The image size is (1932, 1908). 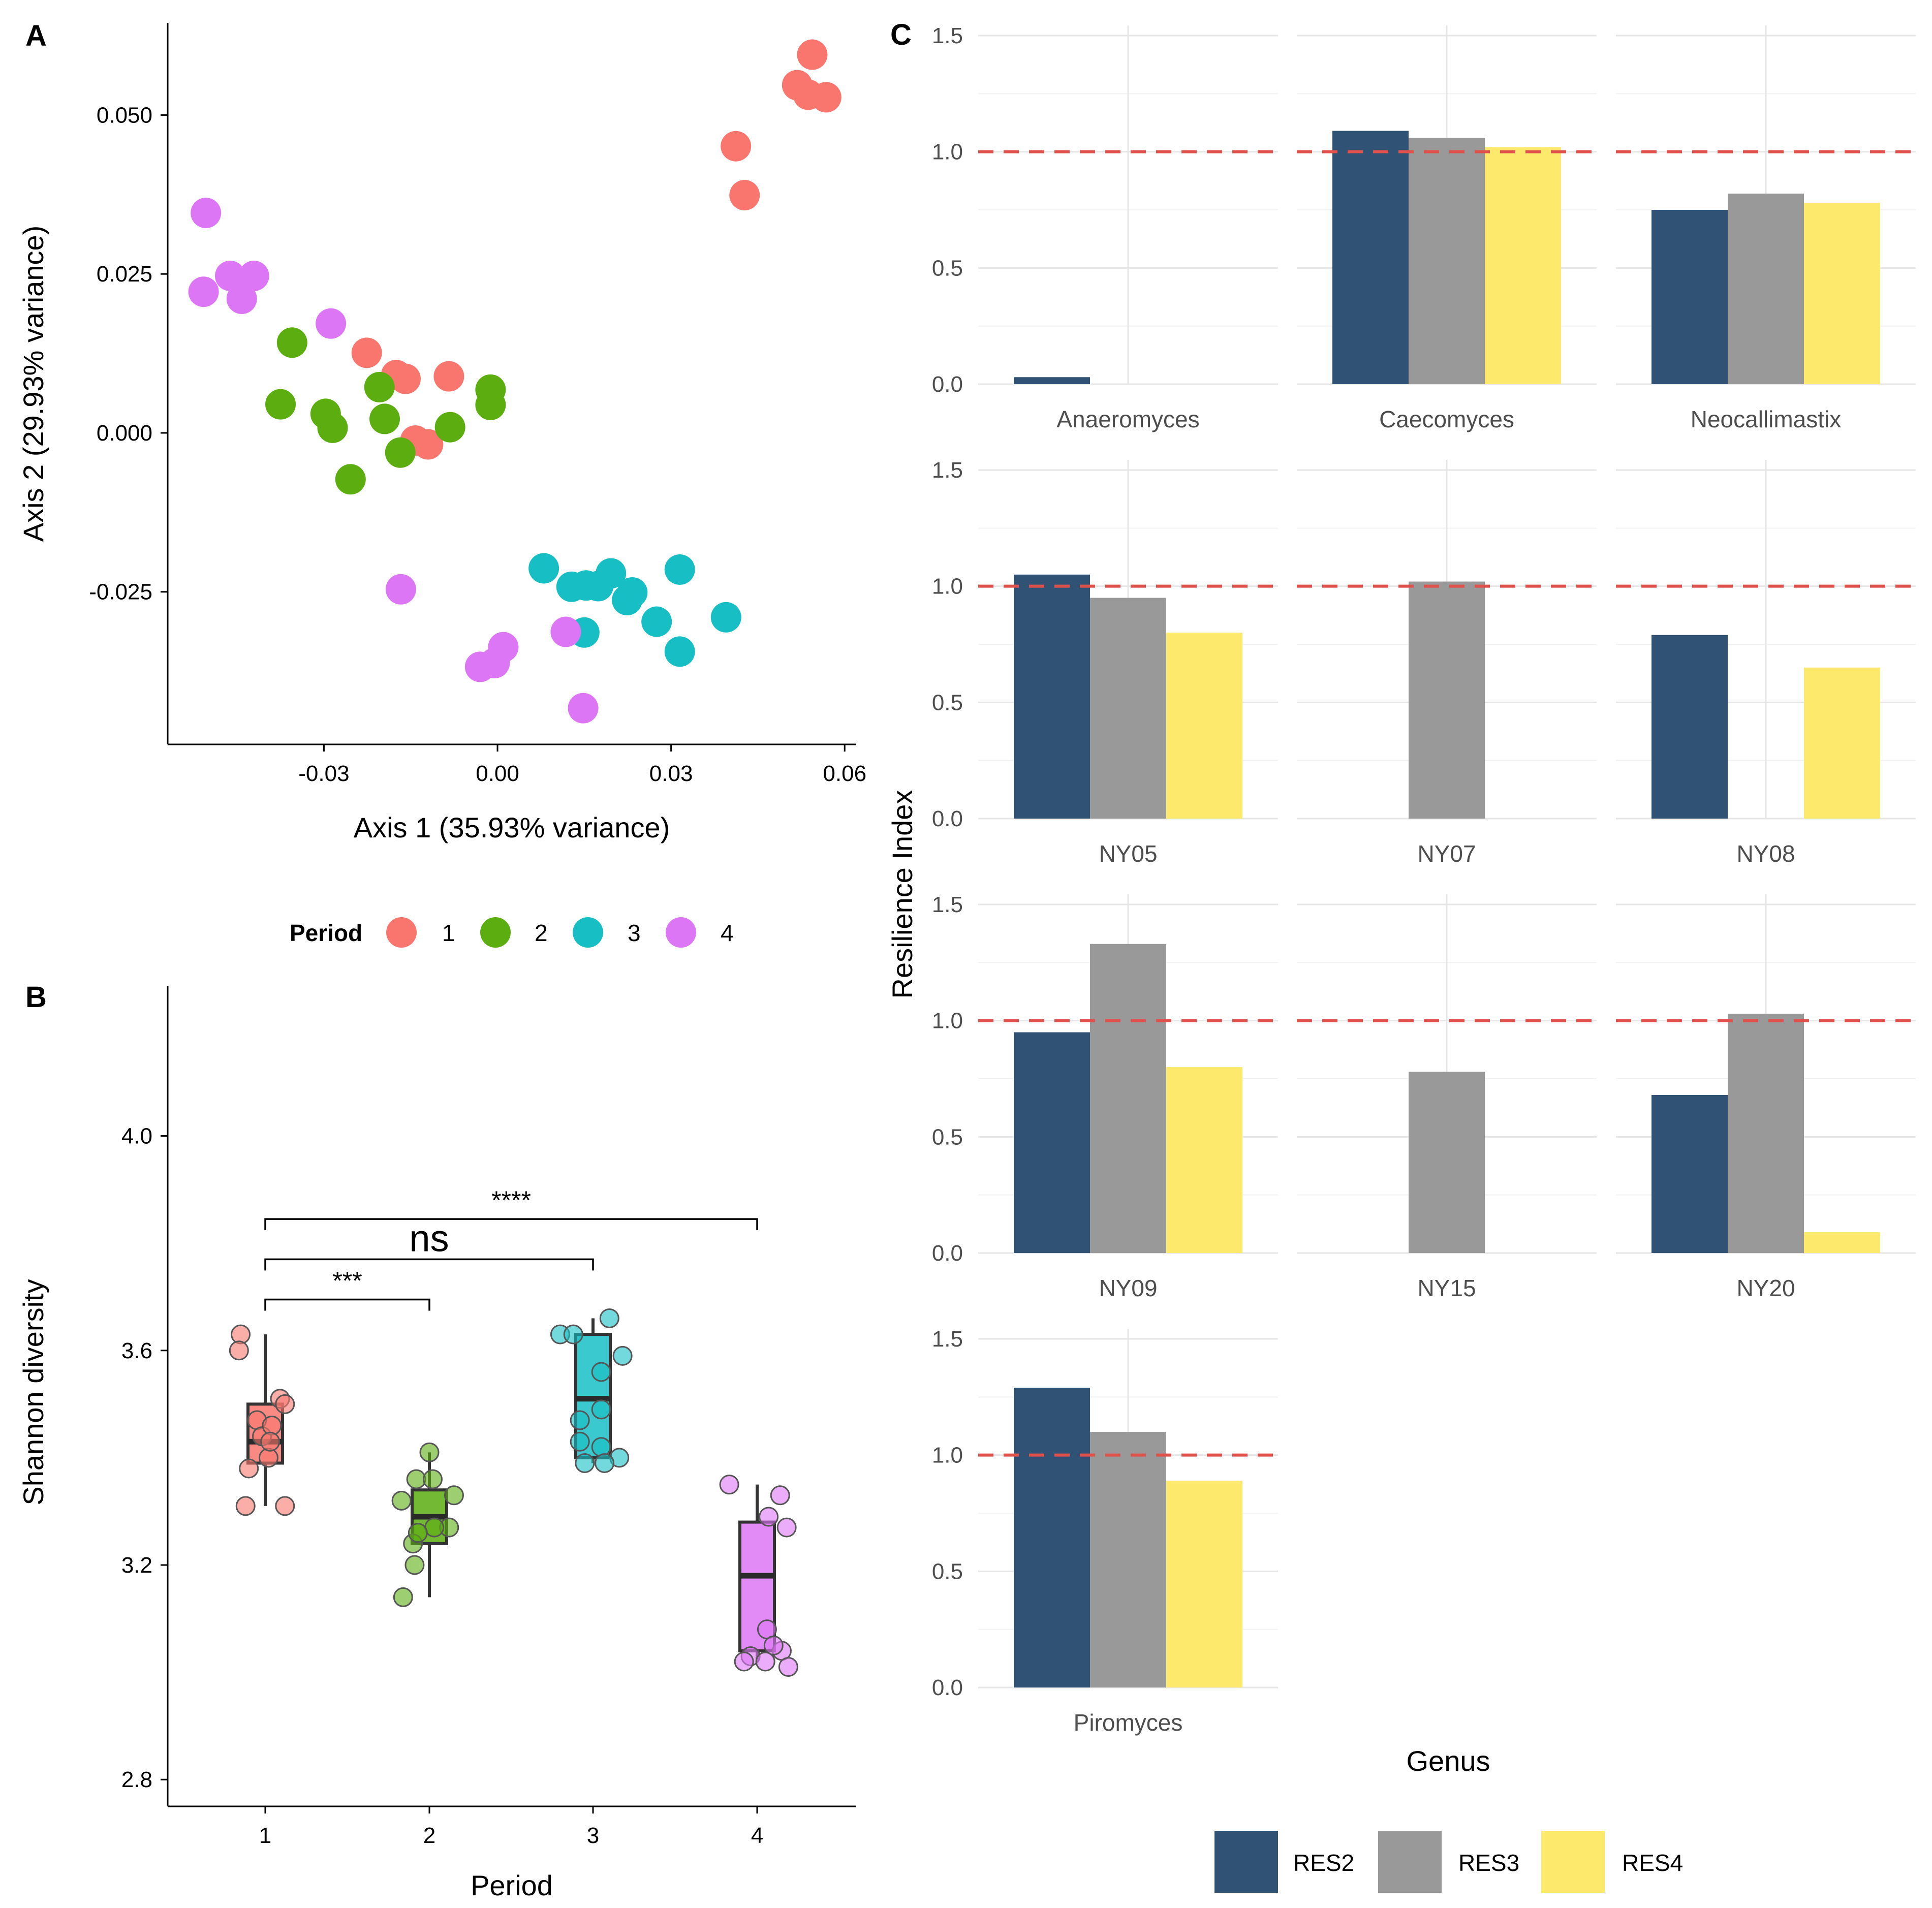 I want to click on panel-b-x-label: Period, so click(x=512, y=1885).